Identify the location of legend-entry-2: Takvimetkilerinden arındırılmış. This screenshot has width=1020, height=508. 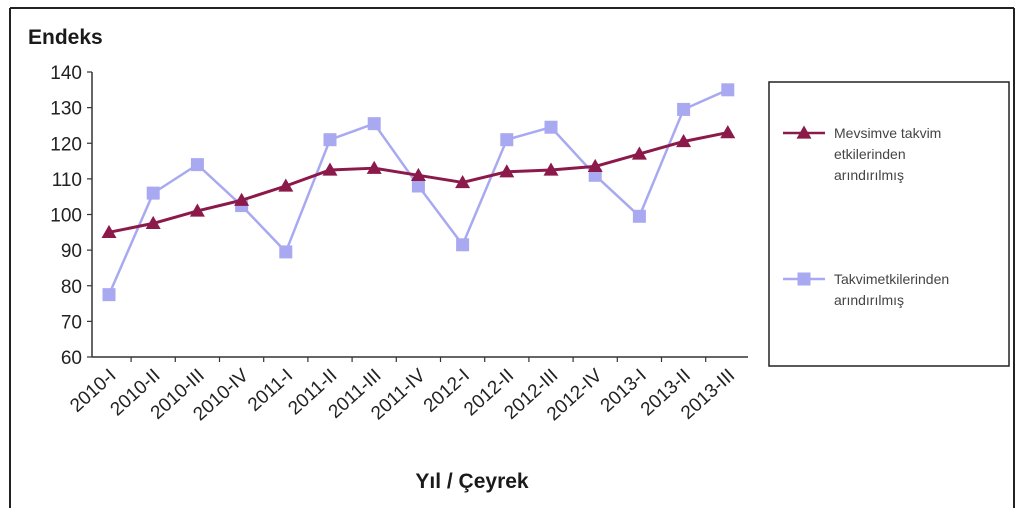
(866, 289).